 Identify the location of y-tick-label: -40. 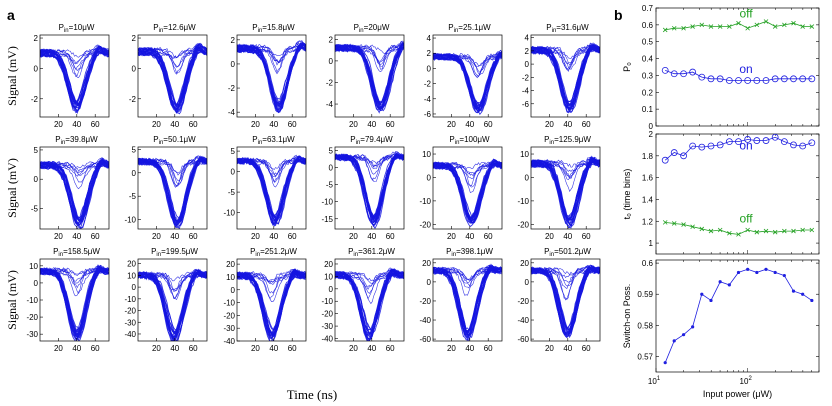
(130, 334).